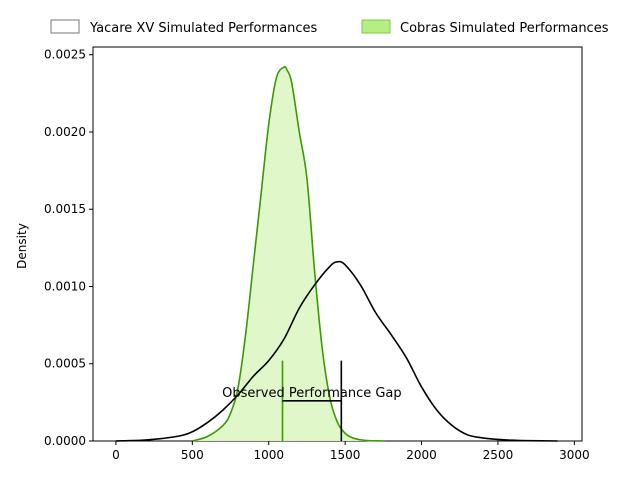 The height and width of the screenshot is (484, 640). I want to click on x-tick-label: 3000, so click(574, 455).